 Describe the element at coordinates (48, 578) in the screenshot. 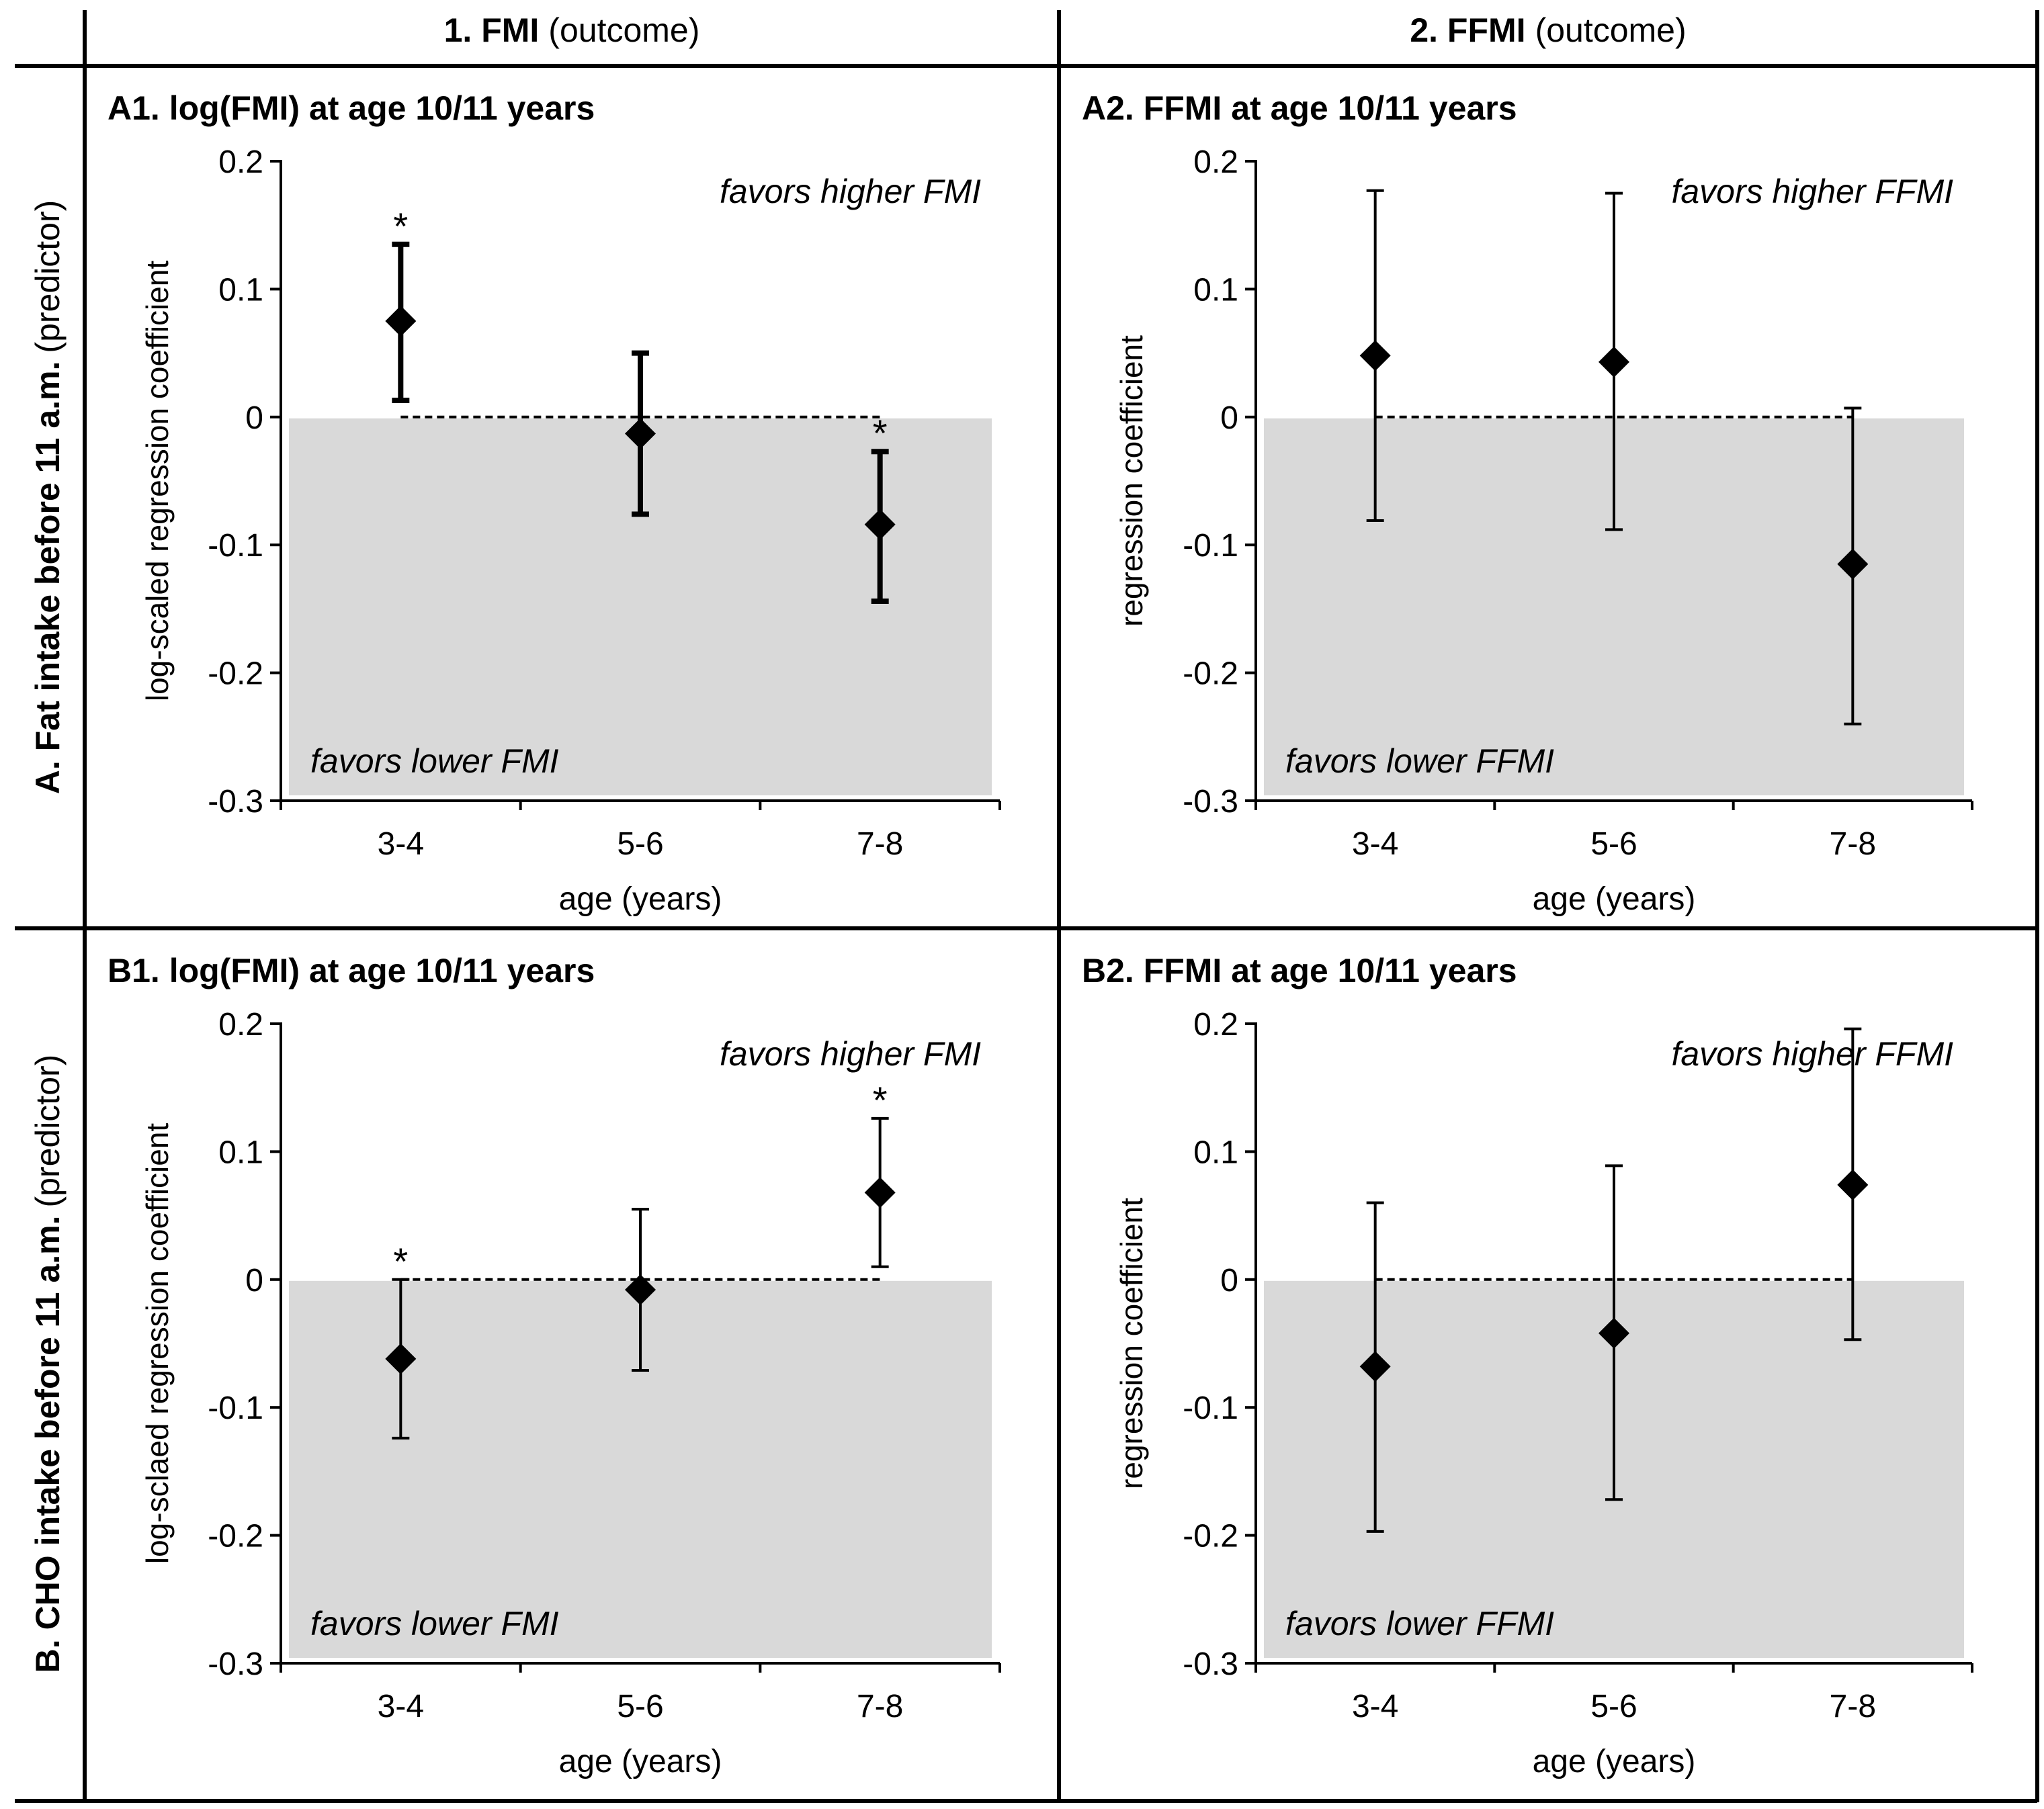

I see `row-header-fat-bold: A. Fat intake before 11 a.m.` at that location.